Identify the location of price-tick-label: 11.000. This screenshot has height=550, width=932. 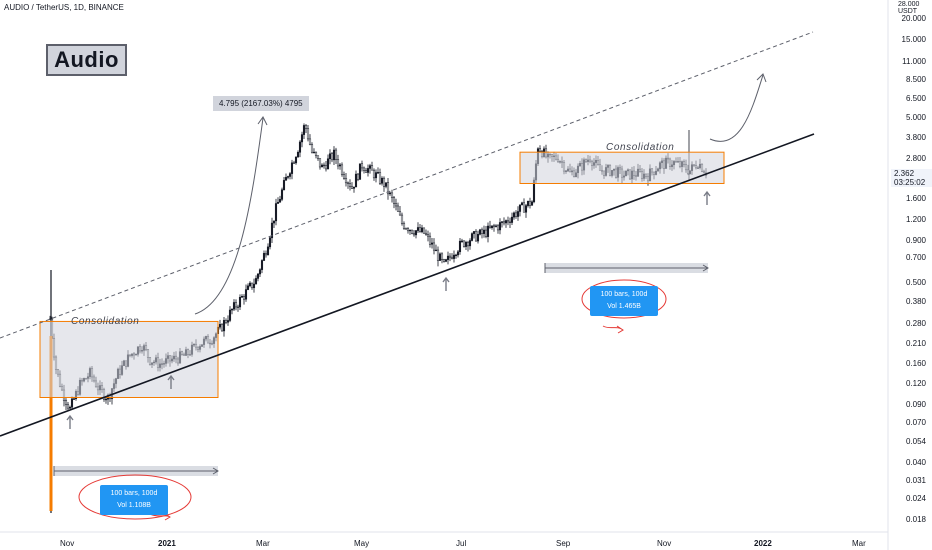
(914, 61).